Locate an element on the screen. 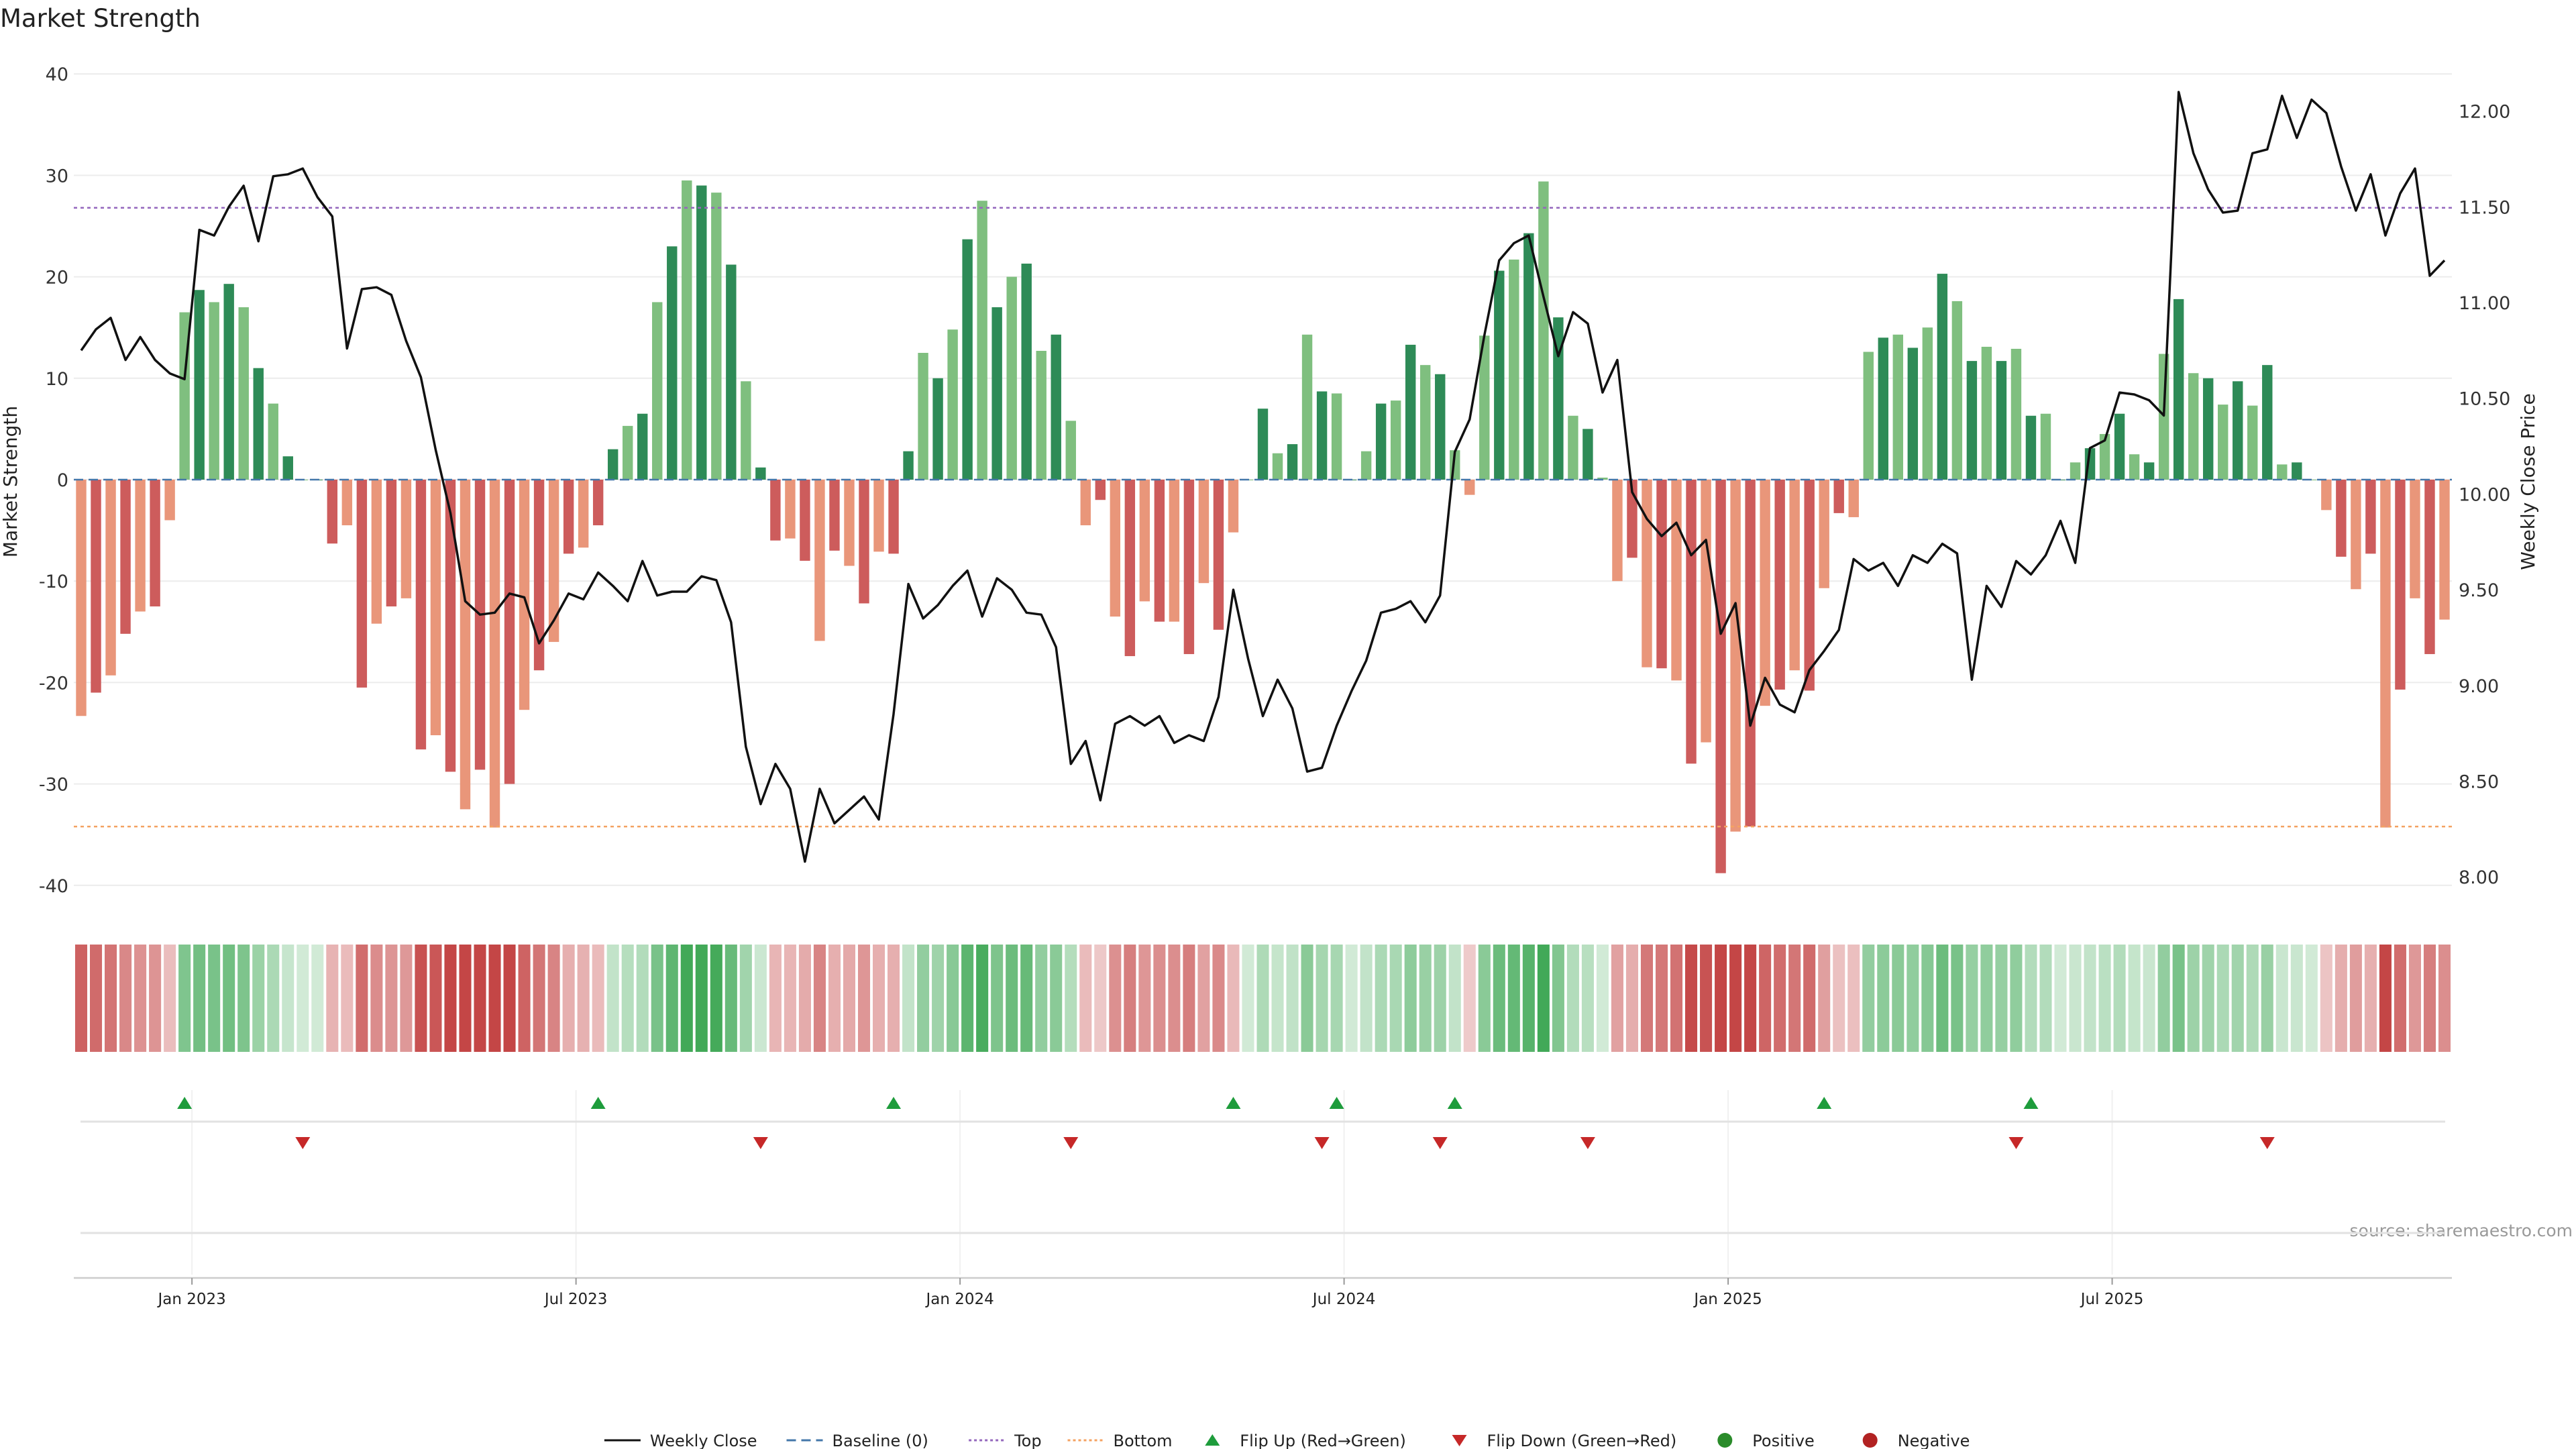 The height and width of the screenshot is (1449, 2576). legend-label: Weekly Close is located at coordinates (703, 1440).